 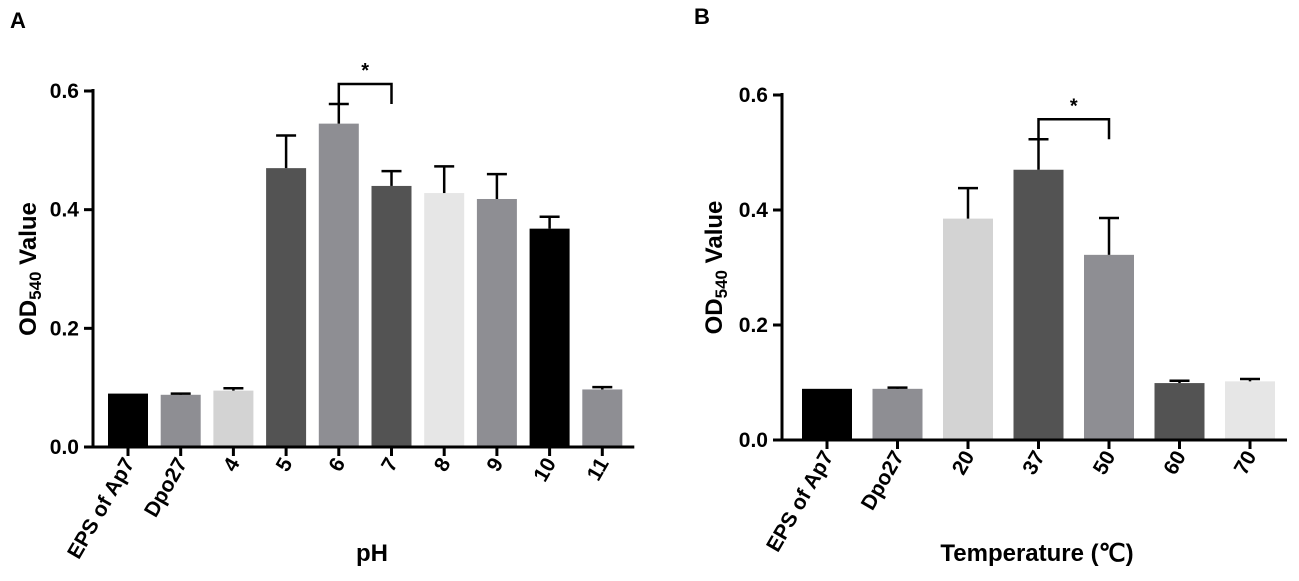 I want to click on panel-letter: B, so click(x=702, y=16).